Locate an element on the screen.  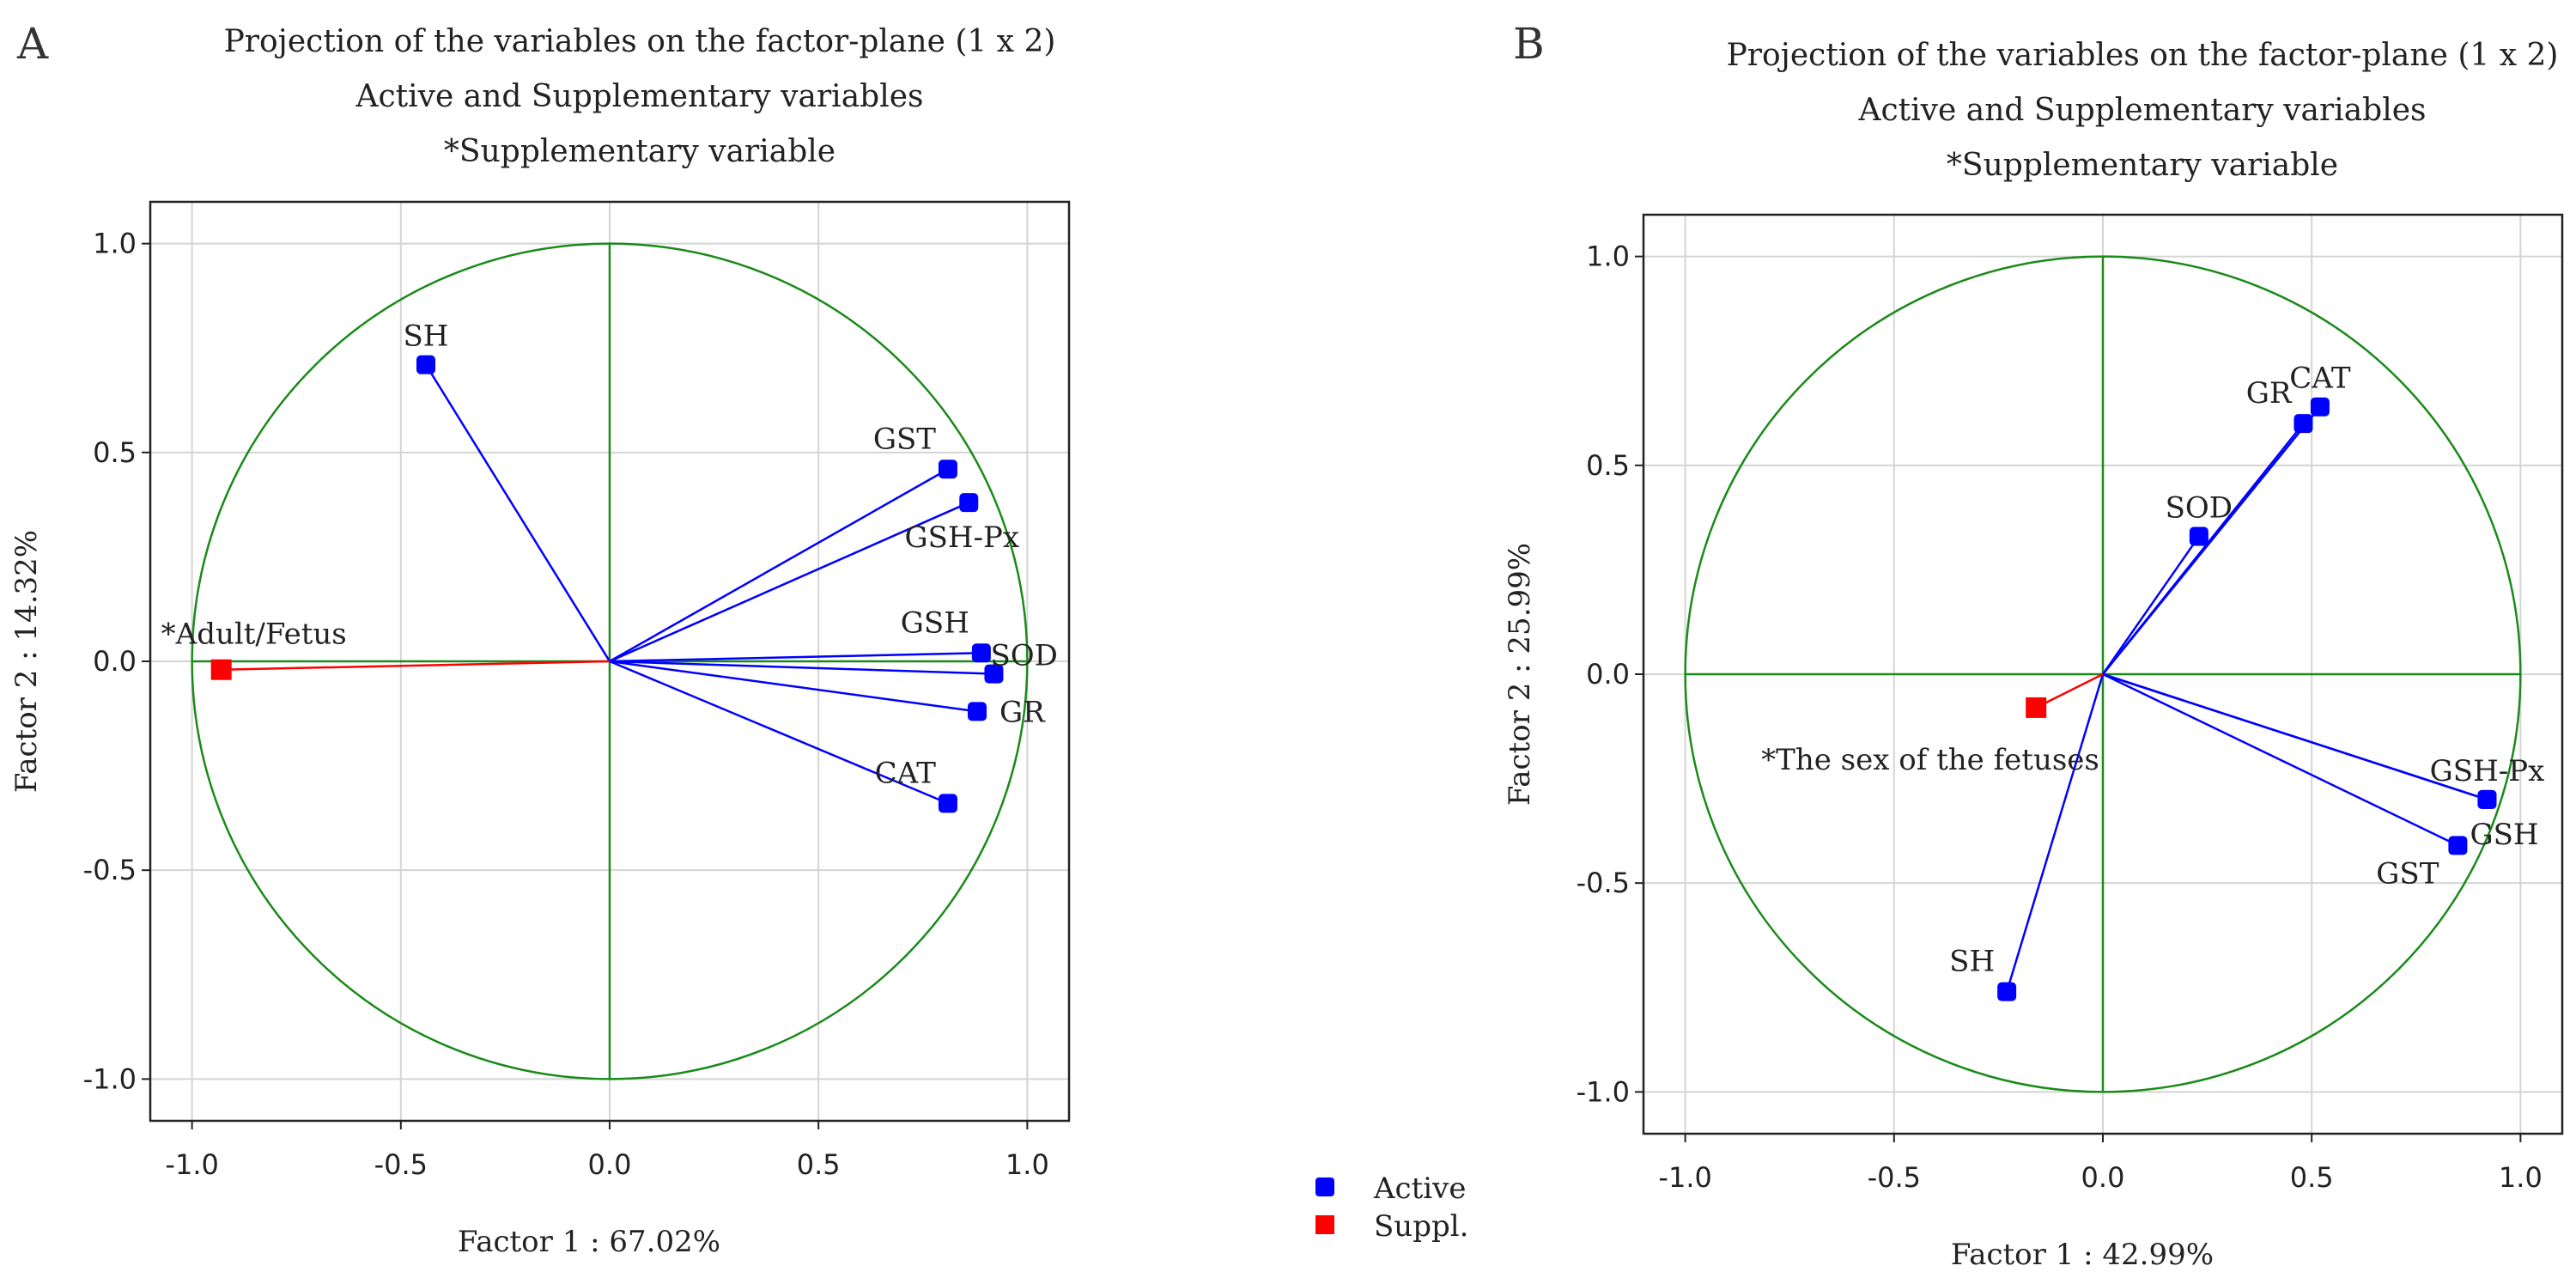
x-axis-label: Factor 1 : 42.99% is located at coordinates (2082, 1255).